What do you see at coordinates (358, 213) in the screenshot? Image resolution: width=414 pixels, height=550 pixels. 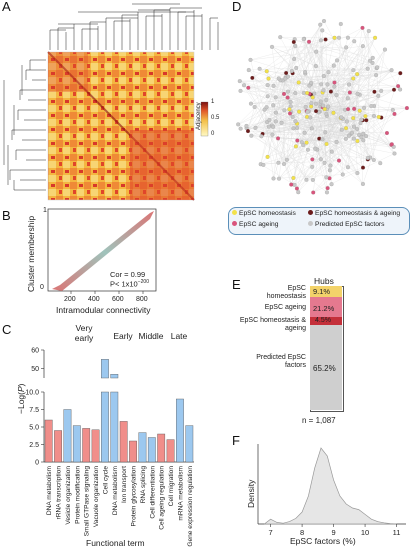 I see `legend-label-homeostasis-ageing: EpSC homeostasis & ageing` at bounding box center [358, 213].